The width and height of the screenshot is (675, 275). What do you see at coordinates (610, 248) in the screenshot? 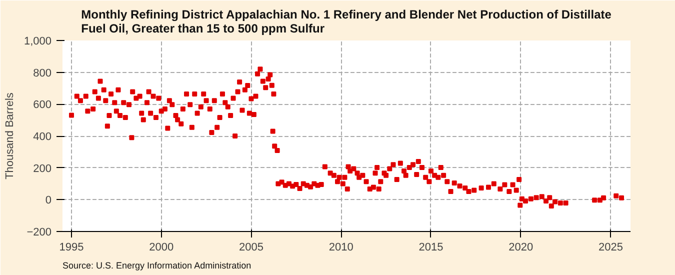
I see `x-tick-label: 2025` at bounding box center [610, 248].